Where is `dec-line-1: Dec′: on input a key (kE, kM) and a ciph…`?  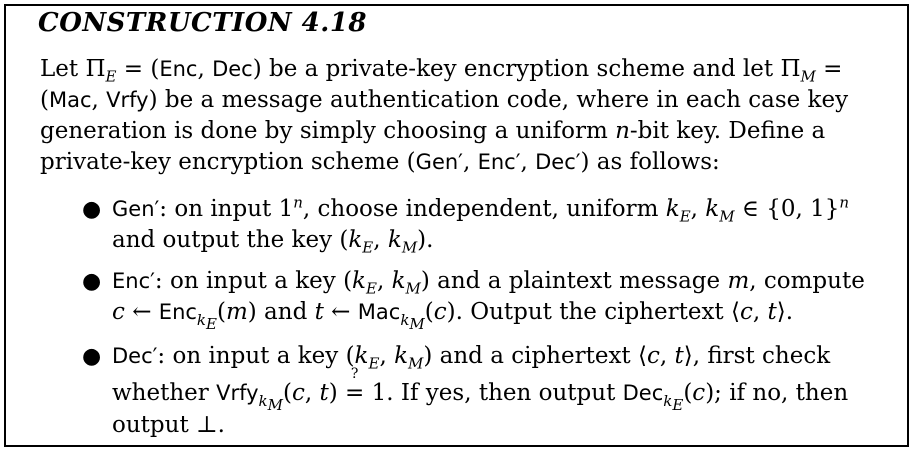 dec-line-1: Dec′: on input a key (kE, kM) and a ciph… is located at coordinates (471, 358).